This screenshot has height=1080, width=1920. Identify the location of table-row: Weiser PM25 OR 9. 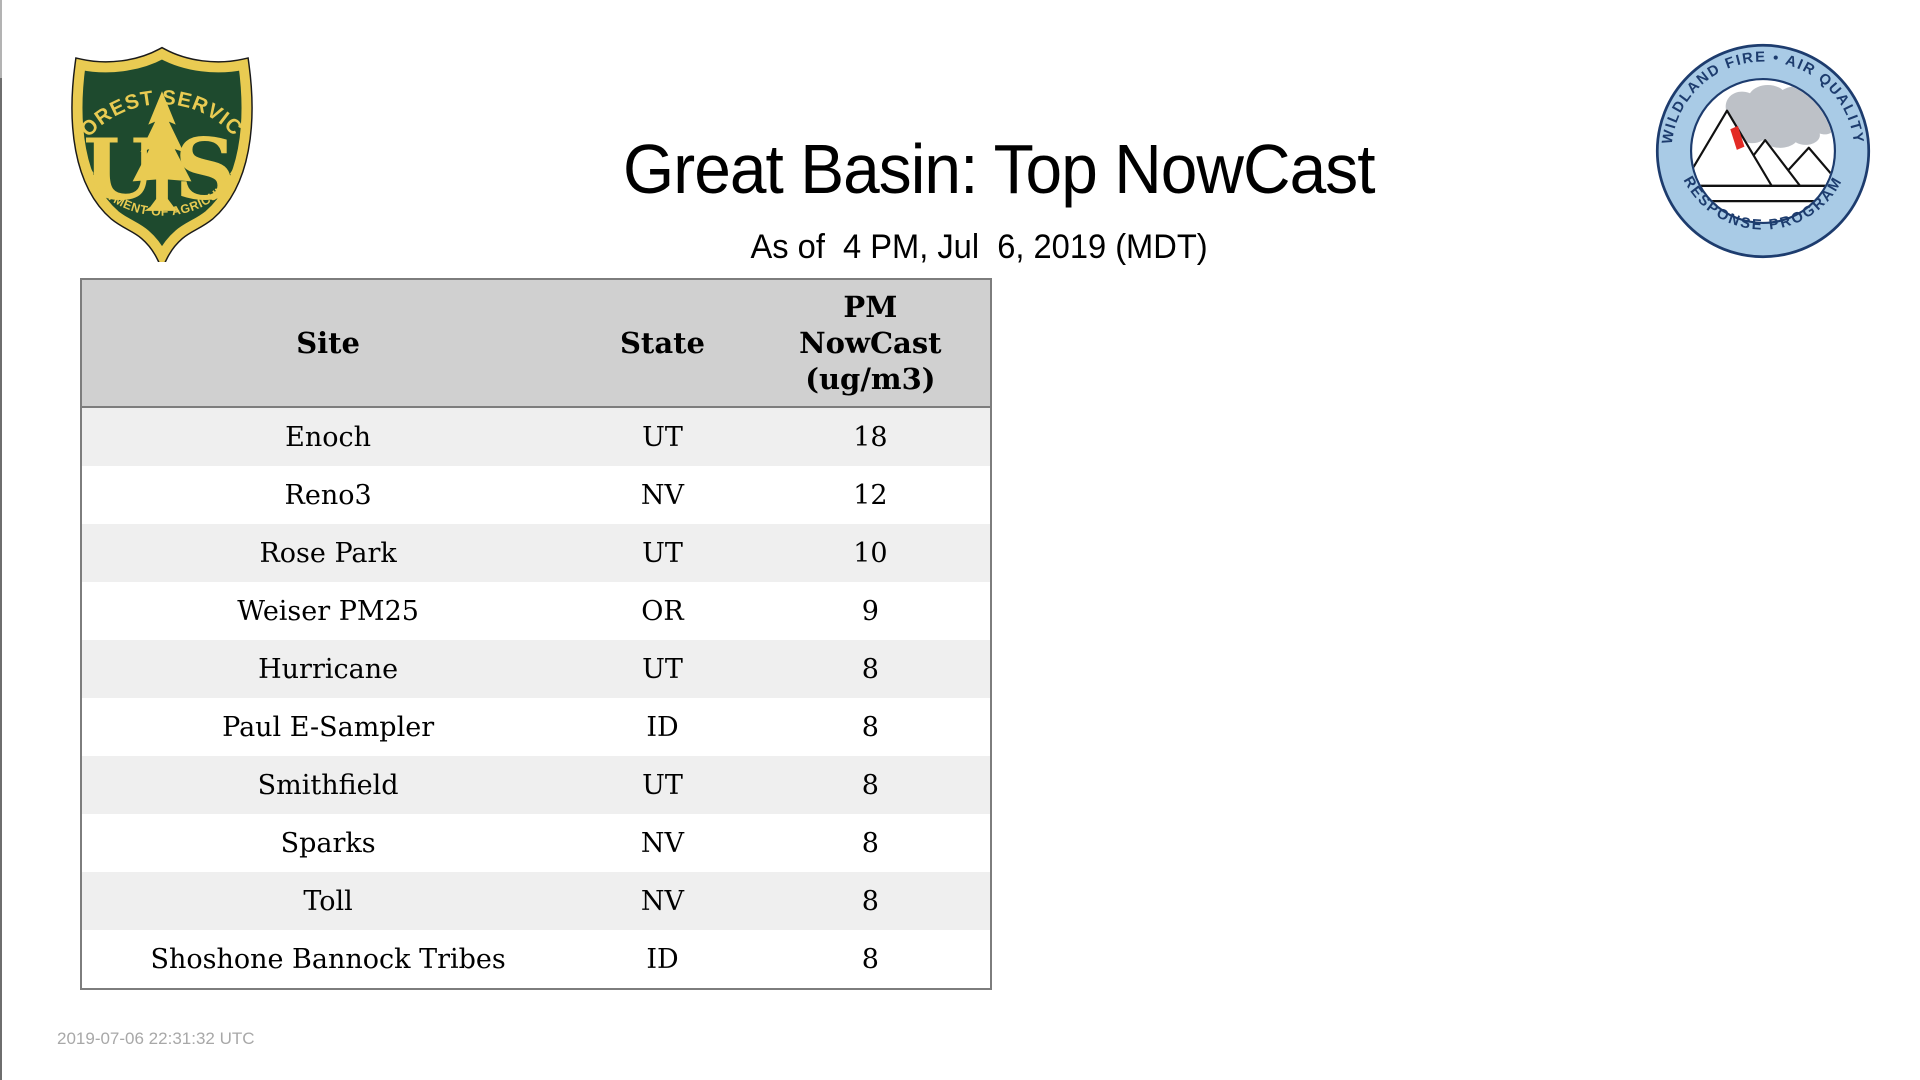
(536, 611).